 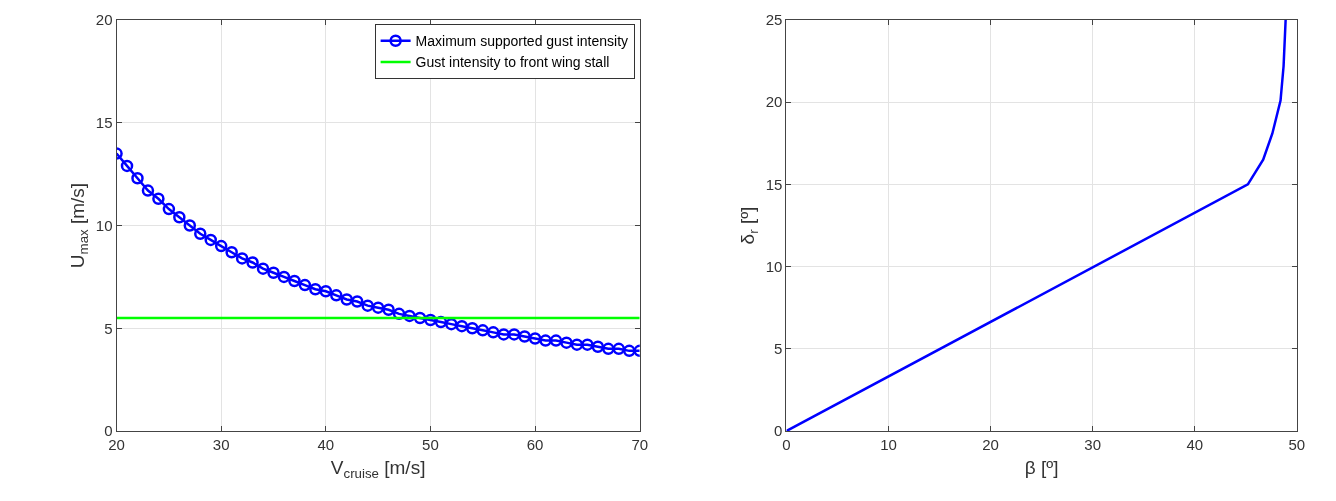 What do you see at coordinates (888, 444) in the screenshot?
I see `x-tick-label: 10` at bounding box center [888, 444].